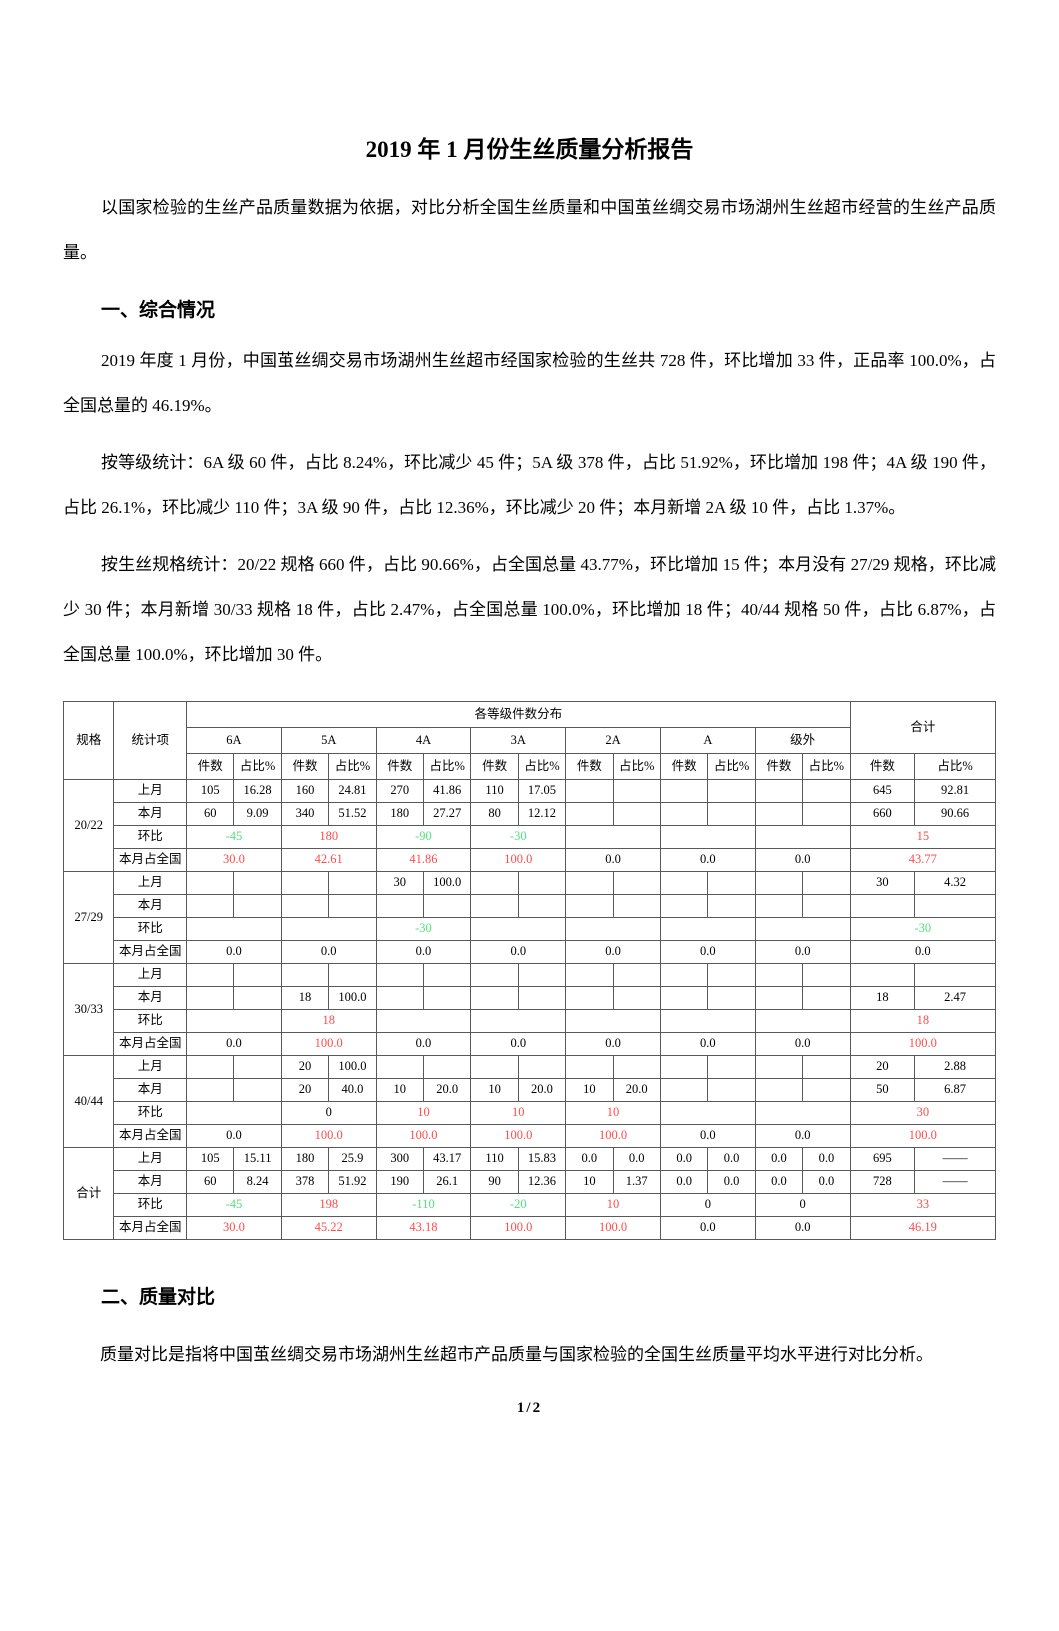  I want to click on total-cell: 100.0, so click(923, 1043).